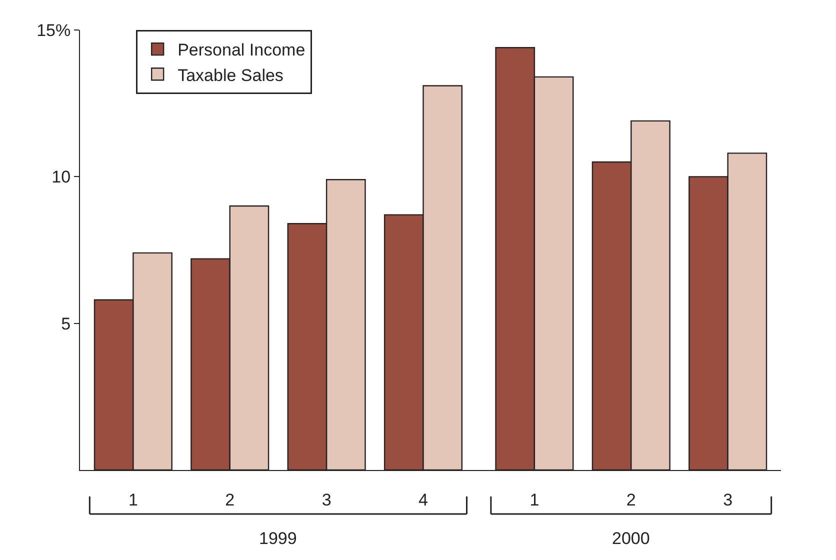 The image size is (836, 560). I want to click on x-tick-label: 4, so click(423, 500).